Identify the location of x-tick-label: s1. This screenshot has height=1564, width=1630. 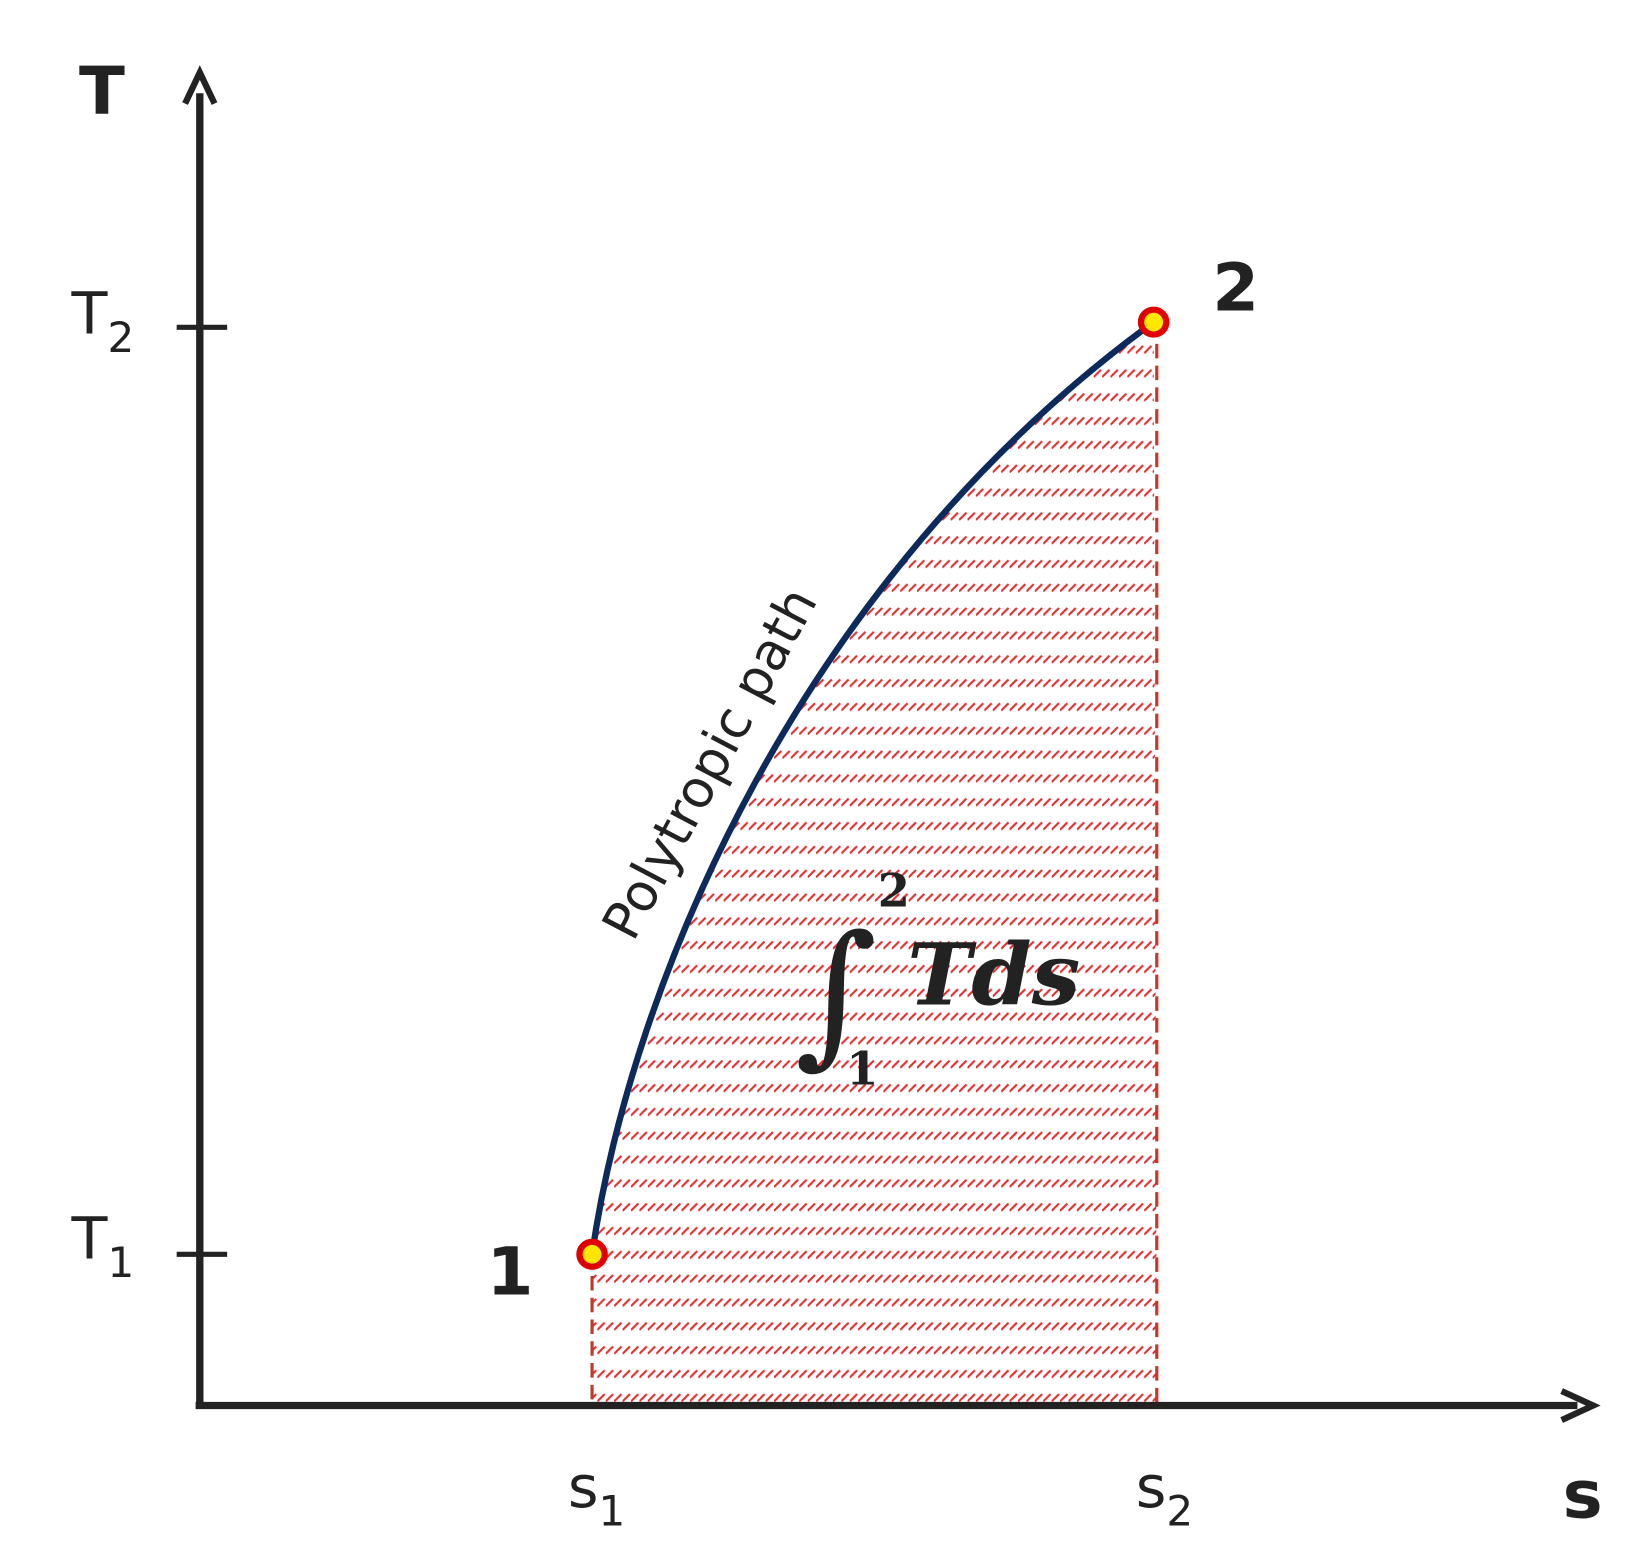
(596, 1494).